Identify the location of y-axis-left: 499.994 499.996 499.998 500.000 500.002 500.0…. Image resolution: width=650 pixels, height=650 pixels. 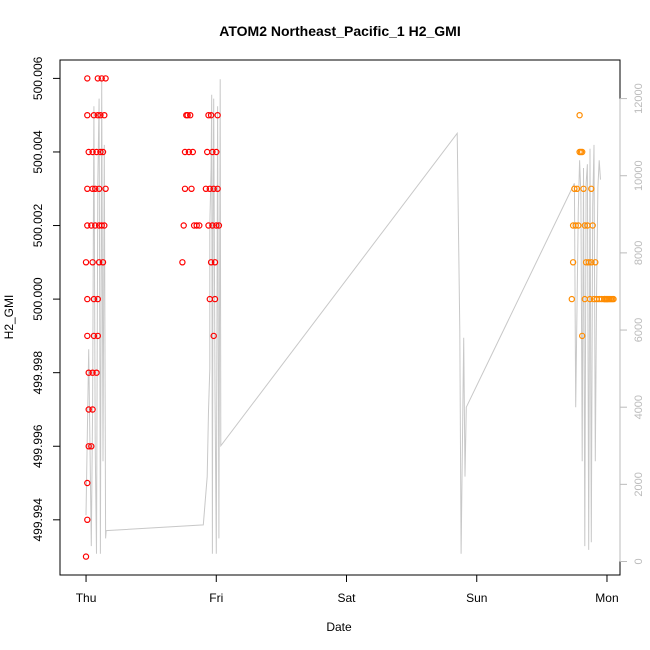
(46, 299).